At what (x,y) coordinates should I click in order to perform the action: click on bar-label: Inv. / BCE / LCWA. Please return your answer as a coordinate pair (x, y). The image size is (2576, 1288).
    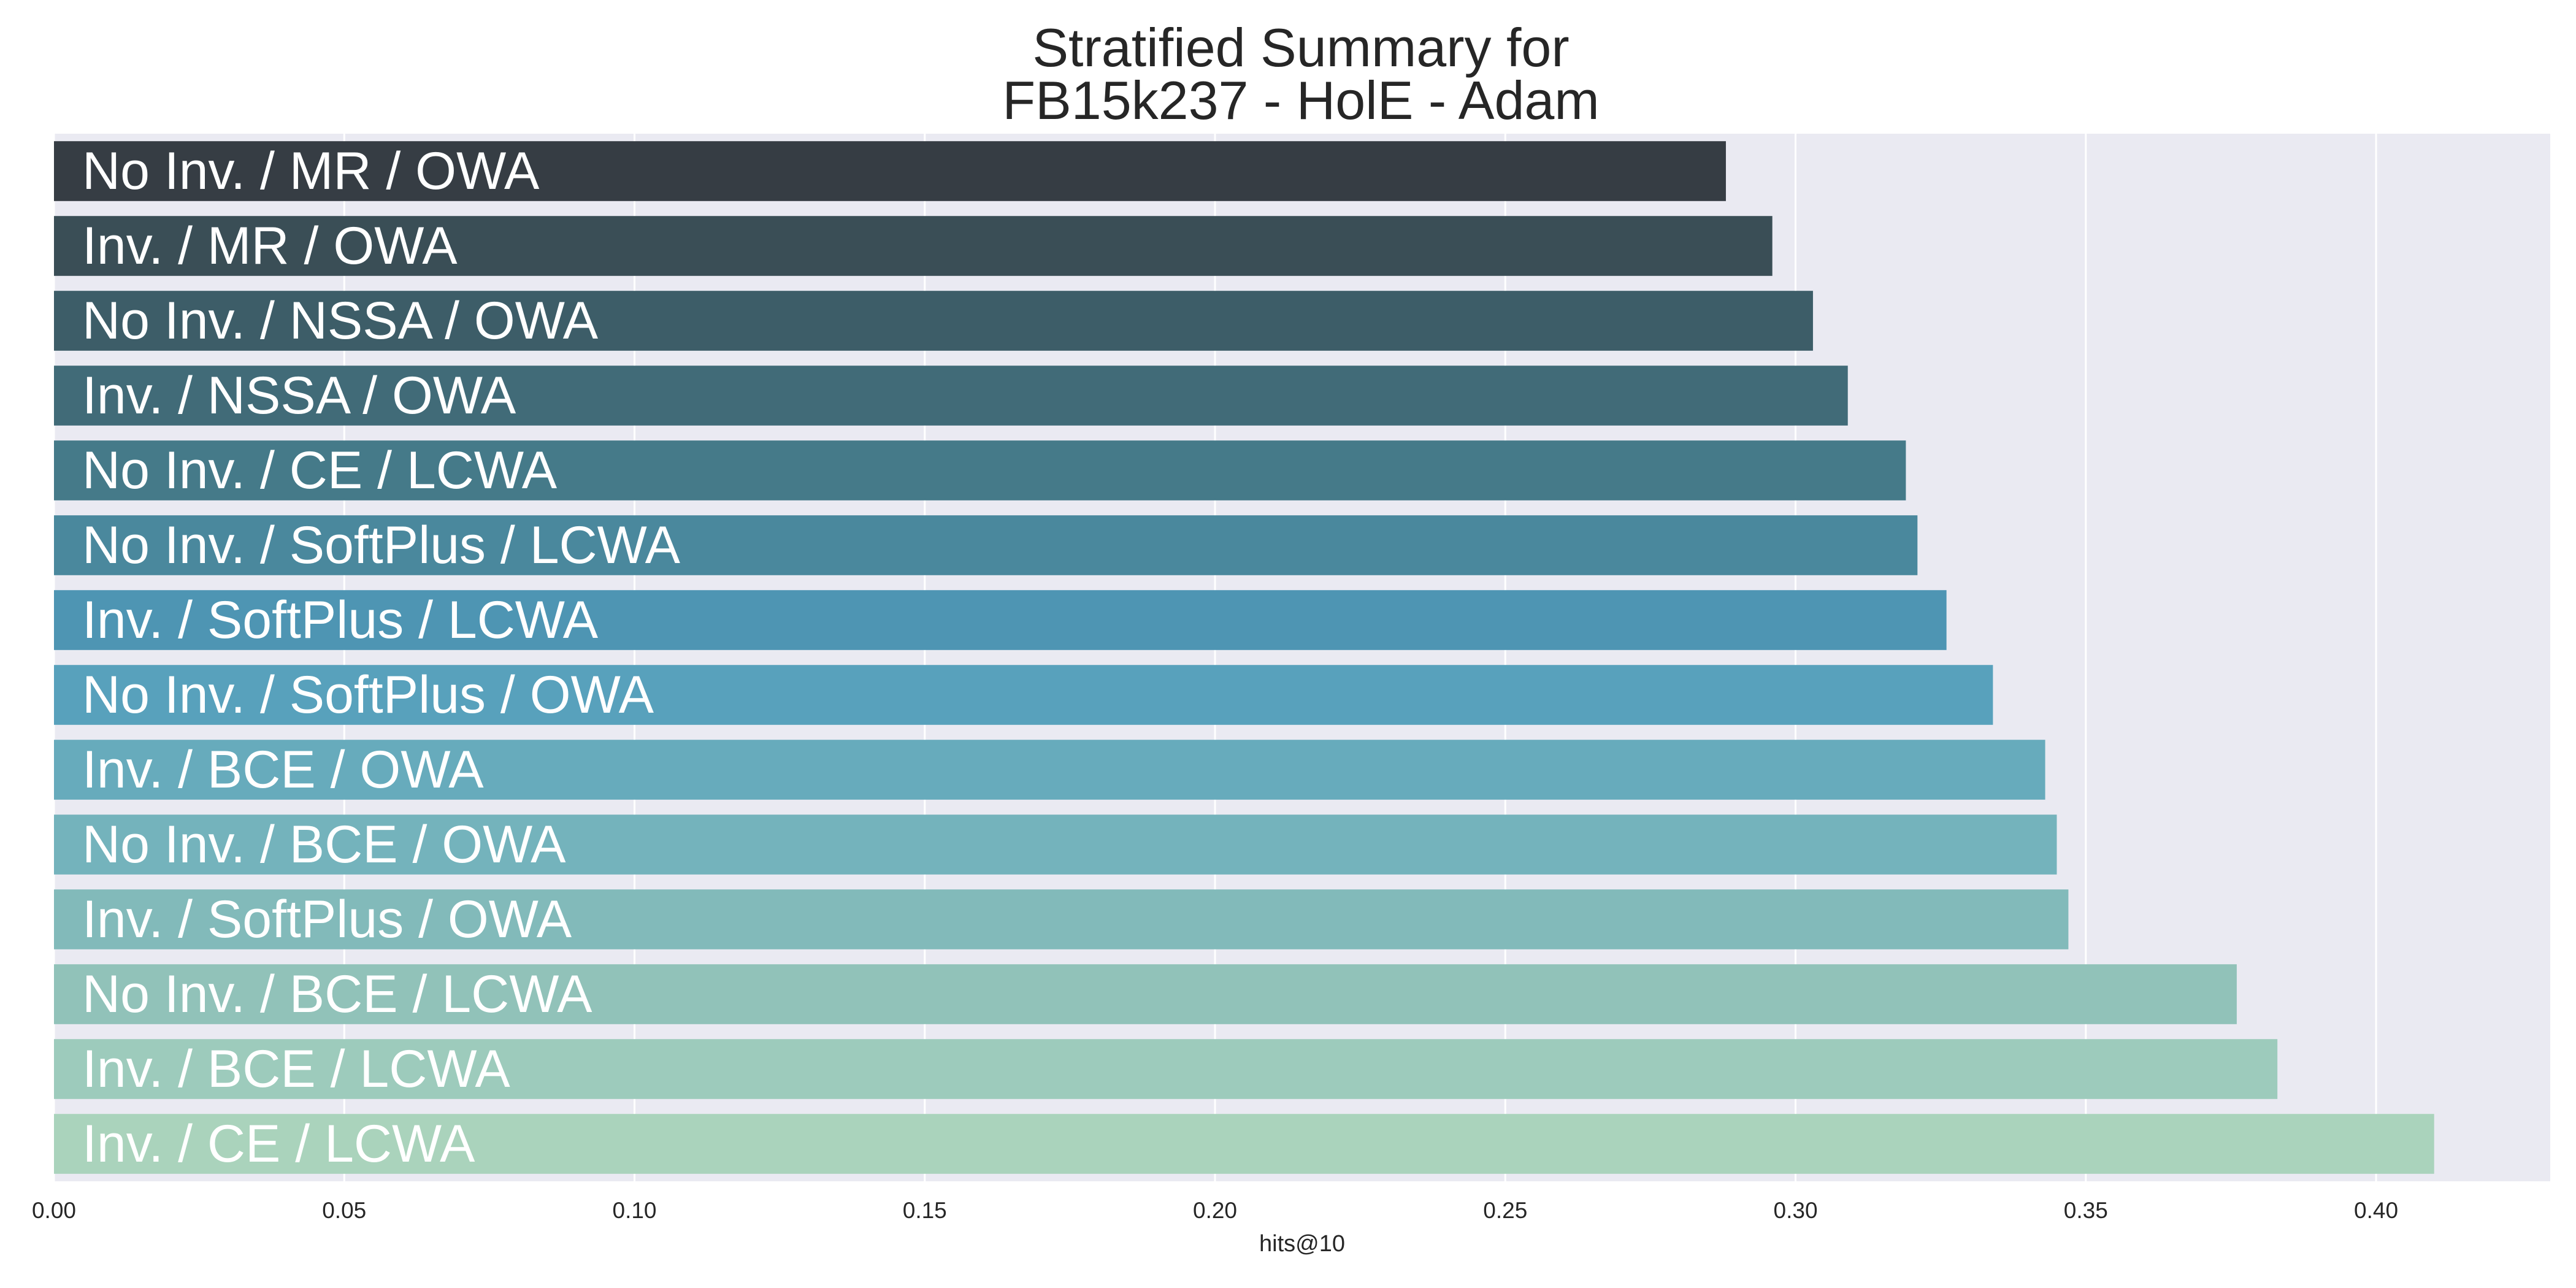
    Looking at the image, I should click on (296, 1069).